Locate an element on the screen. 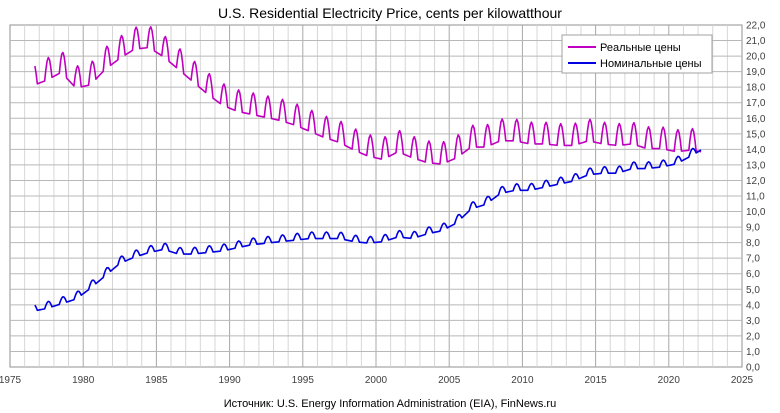  y-tick-label: 0,0 is located at coordinates (753, 368).